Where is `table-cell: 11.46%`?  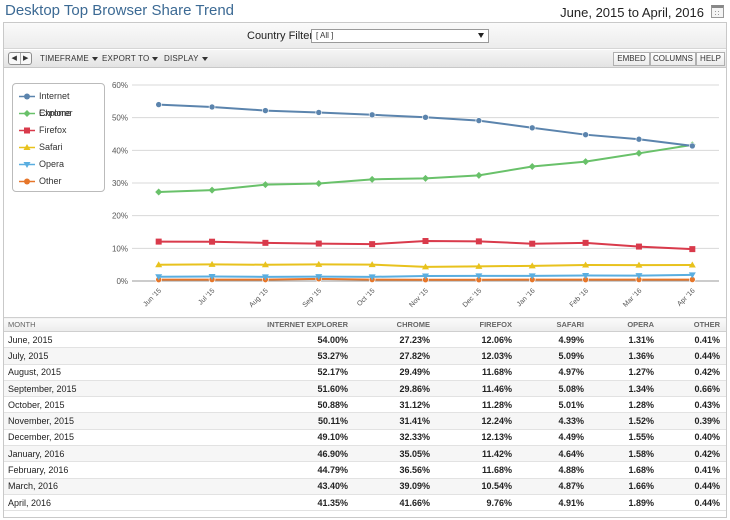
table-cell: 11.46% is located at coordinates (477, 389).